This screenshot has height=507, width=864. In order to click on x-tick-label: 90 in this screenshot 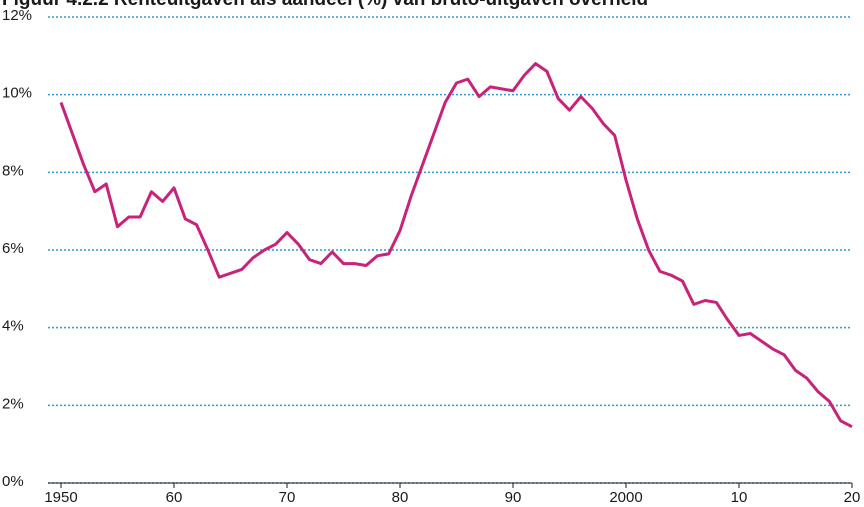, I will do `click(513, 497)`.